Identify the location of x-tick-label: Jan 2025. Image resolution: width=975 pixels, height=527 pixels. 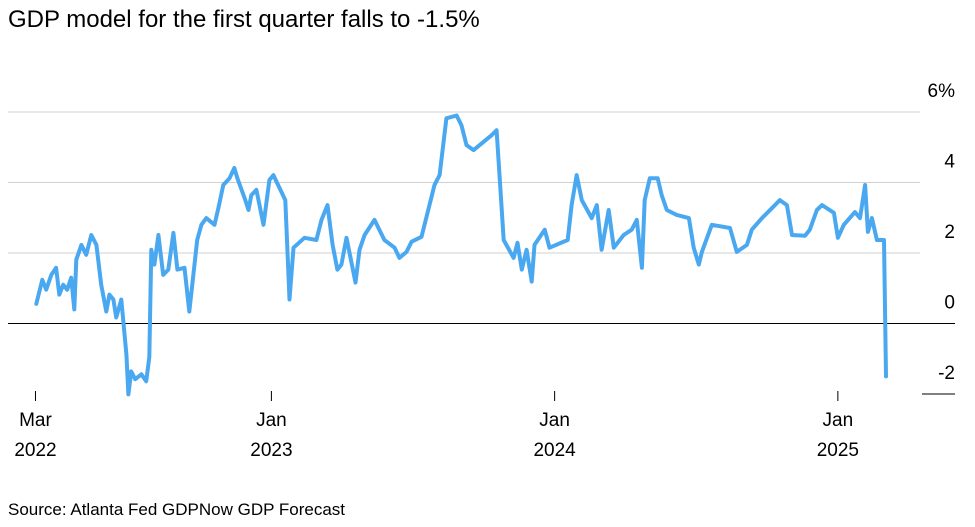
(837, 435).